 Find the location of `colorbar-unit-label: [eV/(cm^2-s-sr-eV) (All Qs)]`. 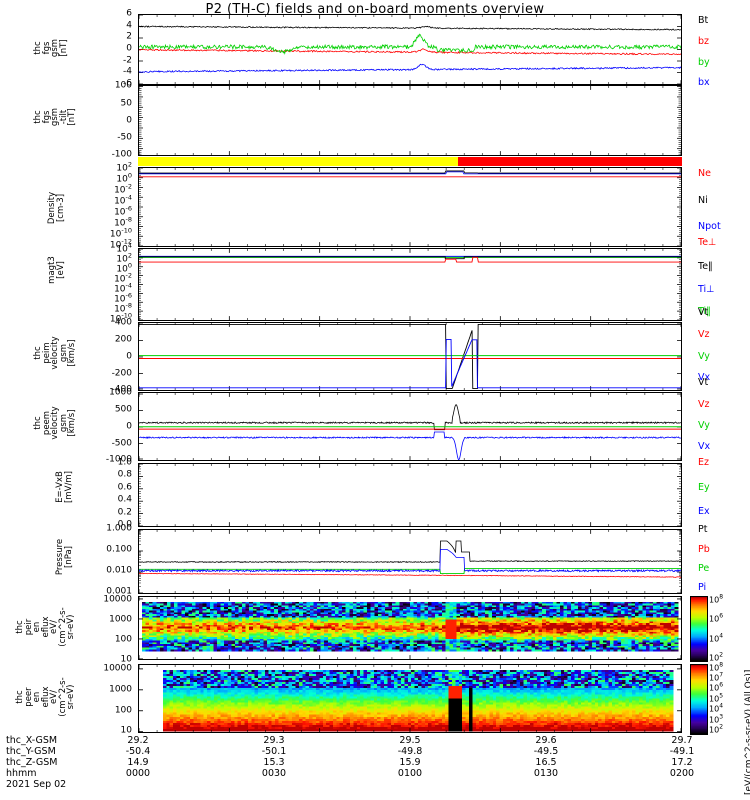

colorbar-unit-label: [eV/(cm^2-s-sr-eV) (All Qs)] is located at coordinates (747, 732).